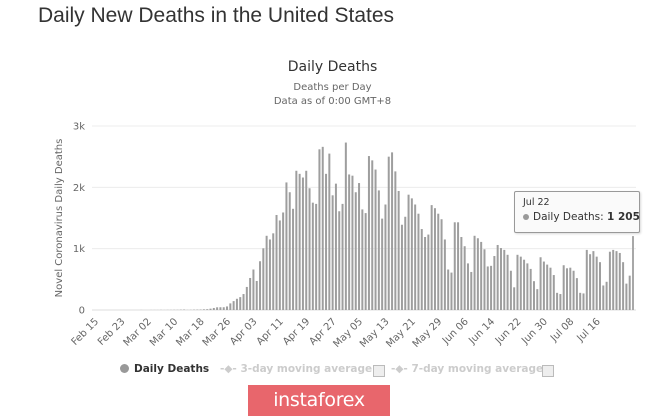 The width and height of the screenshot is (665, 416). Describe the element at coordinates (467, 369) in the screenshot. I see `legend-item-7day-average: -◆- 7-day moving average` at that location.